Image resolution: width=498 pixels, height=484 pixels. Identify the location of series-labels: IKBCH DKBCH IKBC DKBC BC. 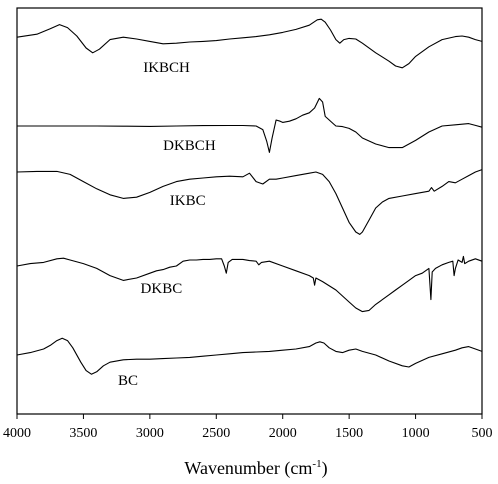
(167, 224).